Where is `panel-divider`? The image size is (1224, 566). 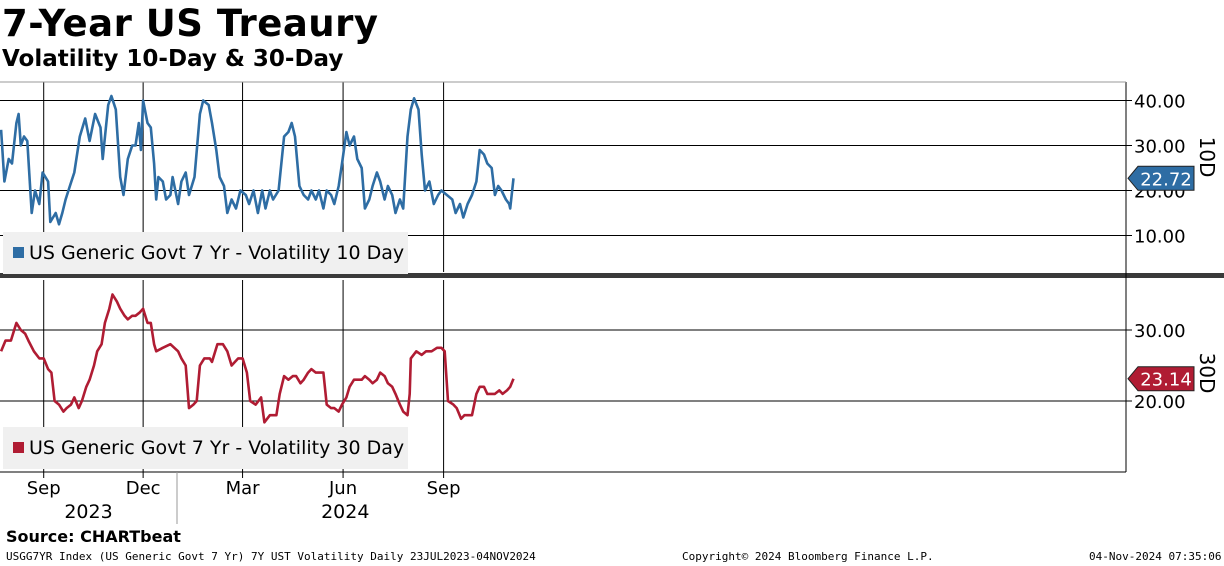
panel-divider is located at coordinates (612, 275).